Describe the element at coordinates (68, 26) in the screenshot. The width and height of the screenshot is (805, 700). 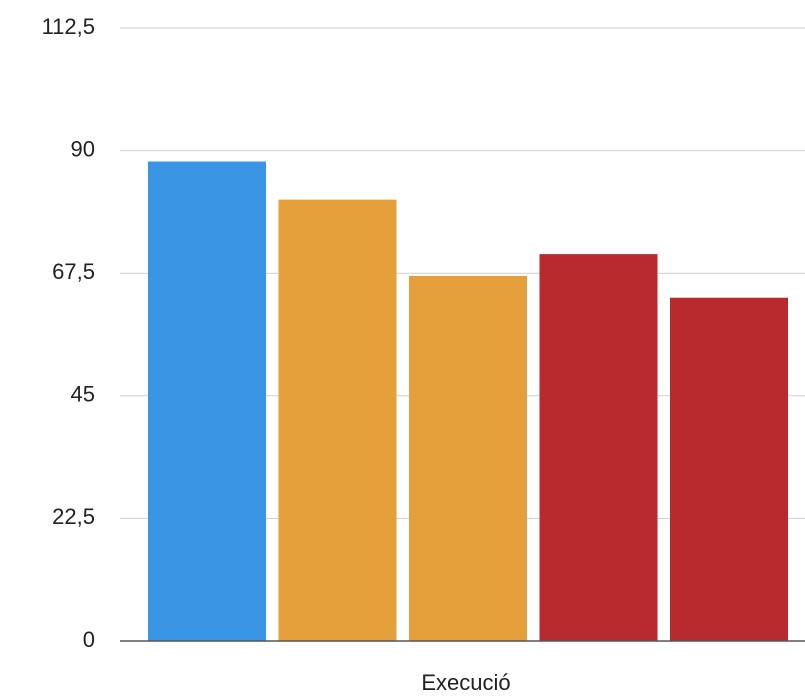
I see `y-tick-label: 112,5` at that location.